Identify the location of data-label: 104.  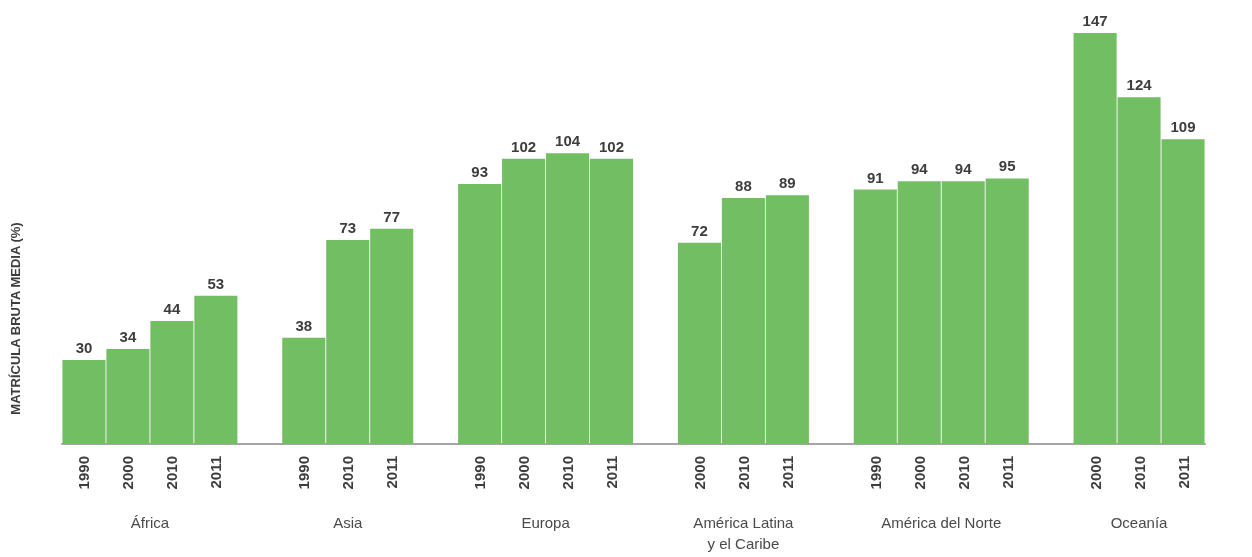
(568, 141).